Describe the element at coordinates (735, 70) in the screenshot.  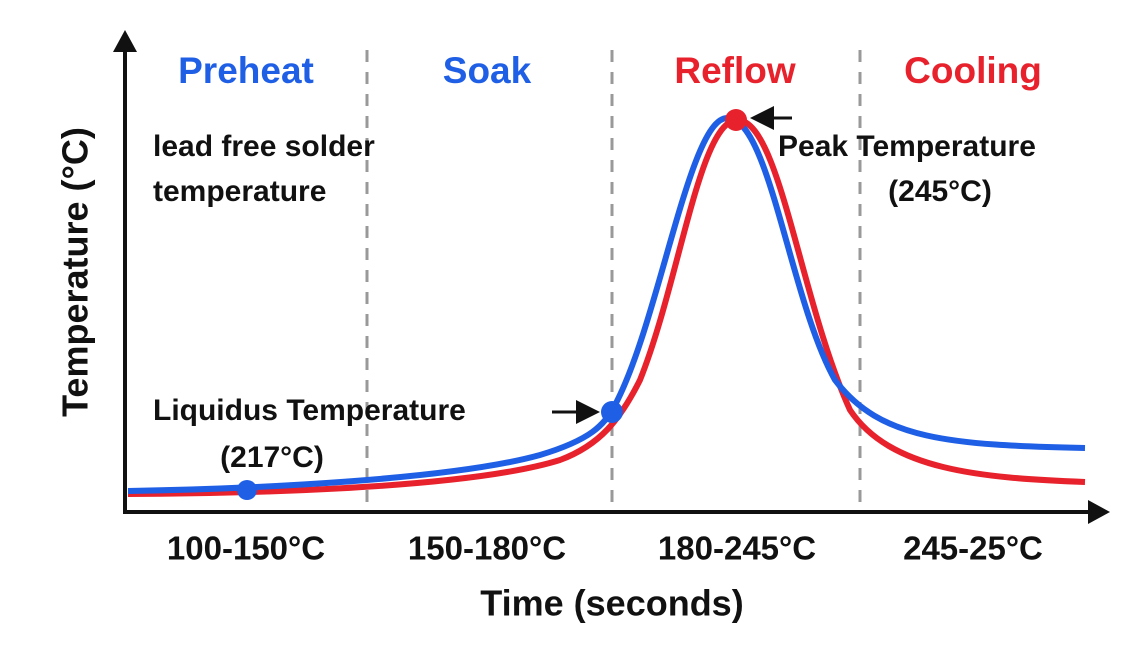
I see `zone-label: Reflow` at that location.